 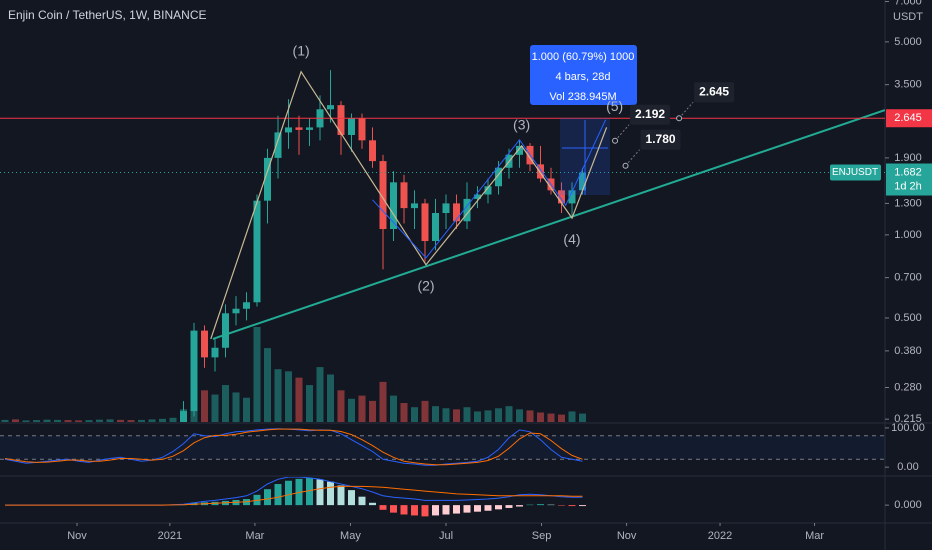 I want to click on measure-text: 1.000 (60.79%) 1000, so click(x=583, y=57).